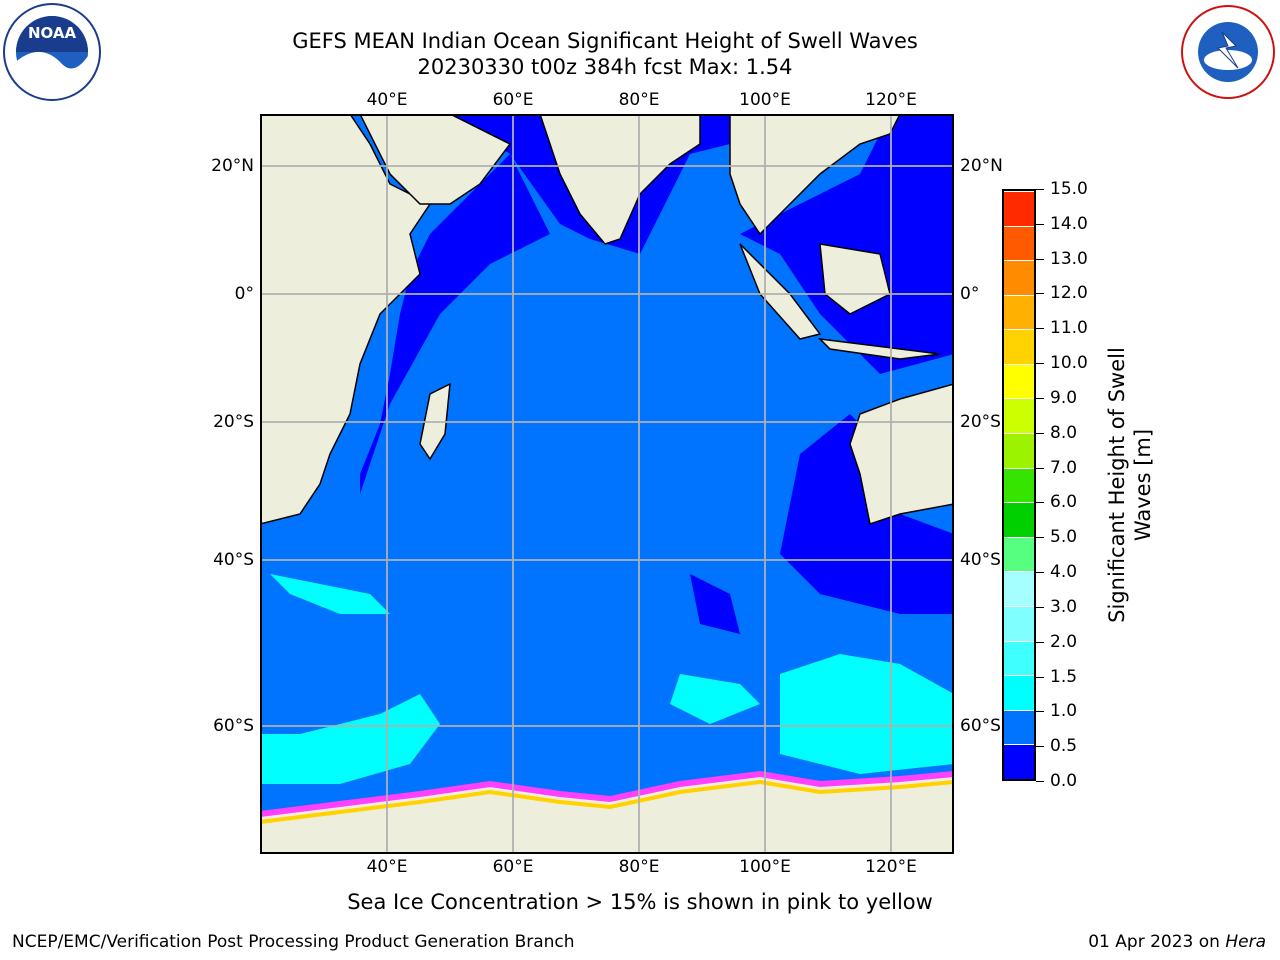  What do you see at coordinates (513, 867) in the screenshot?
I see `lon-label-bottom: 60°E` at bounding box center [513, 867].